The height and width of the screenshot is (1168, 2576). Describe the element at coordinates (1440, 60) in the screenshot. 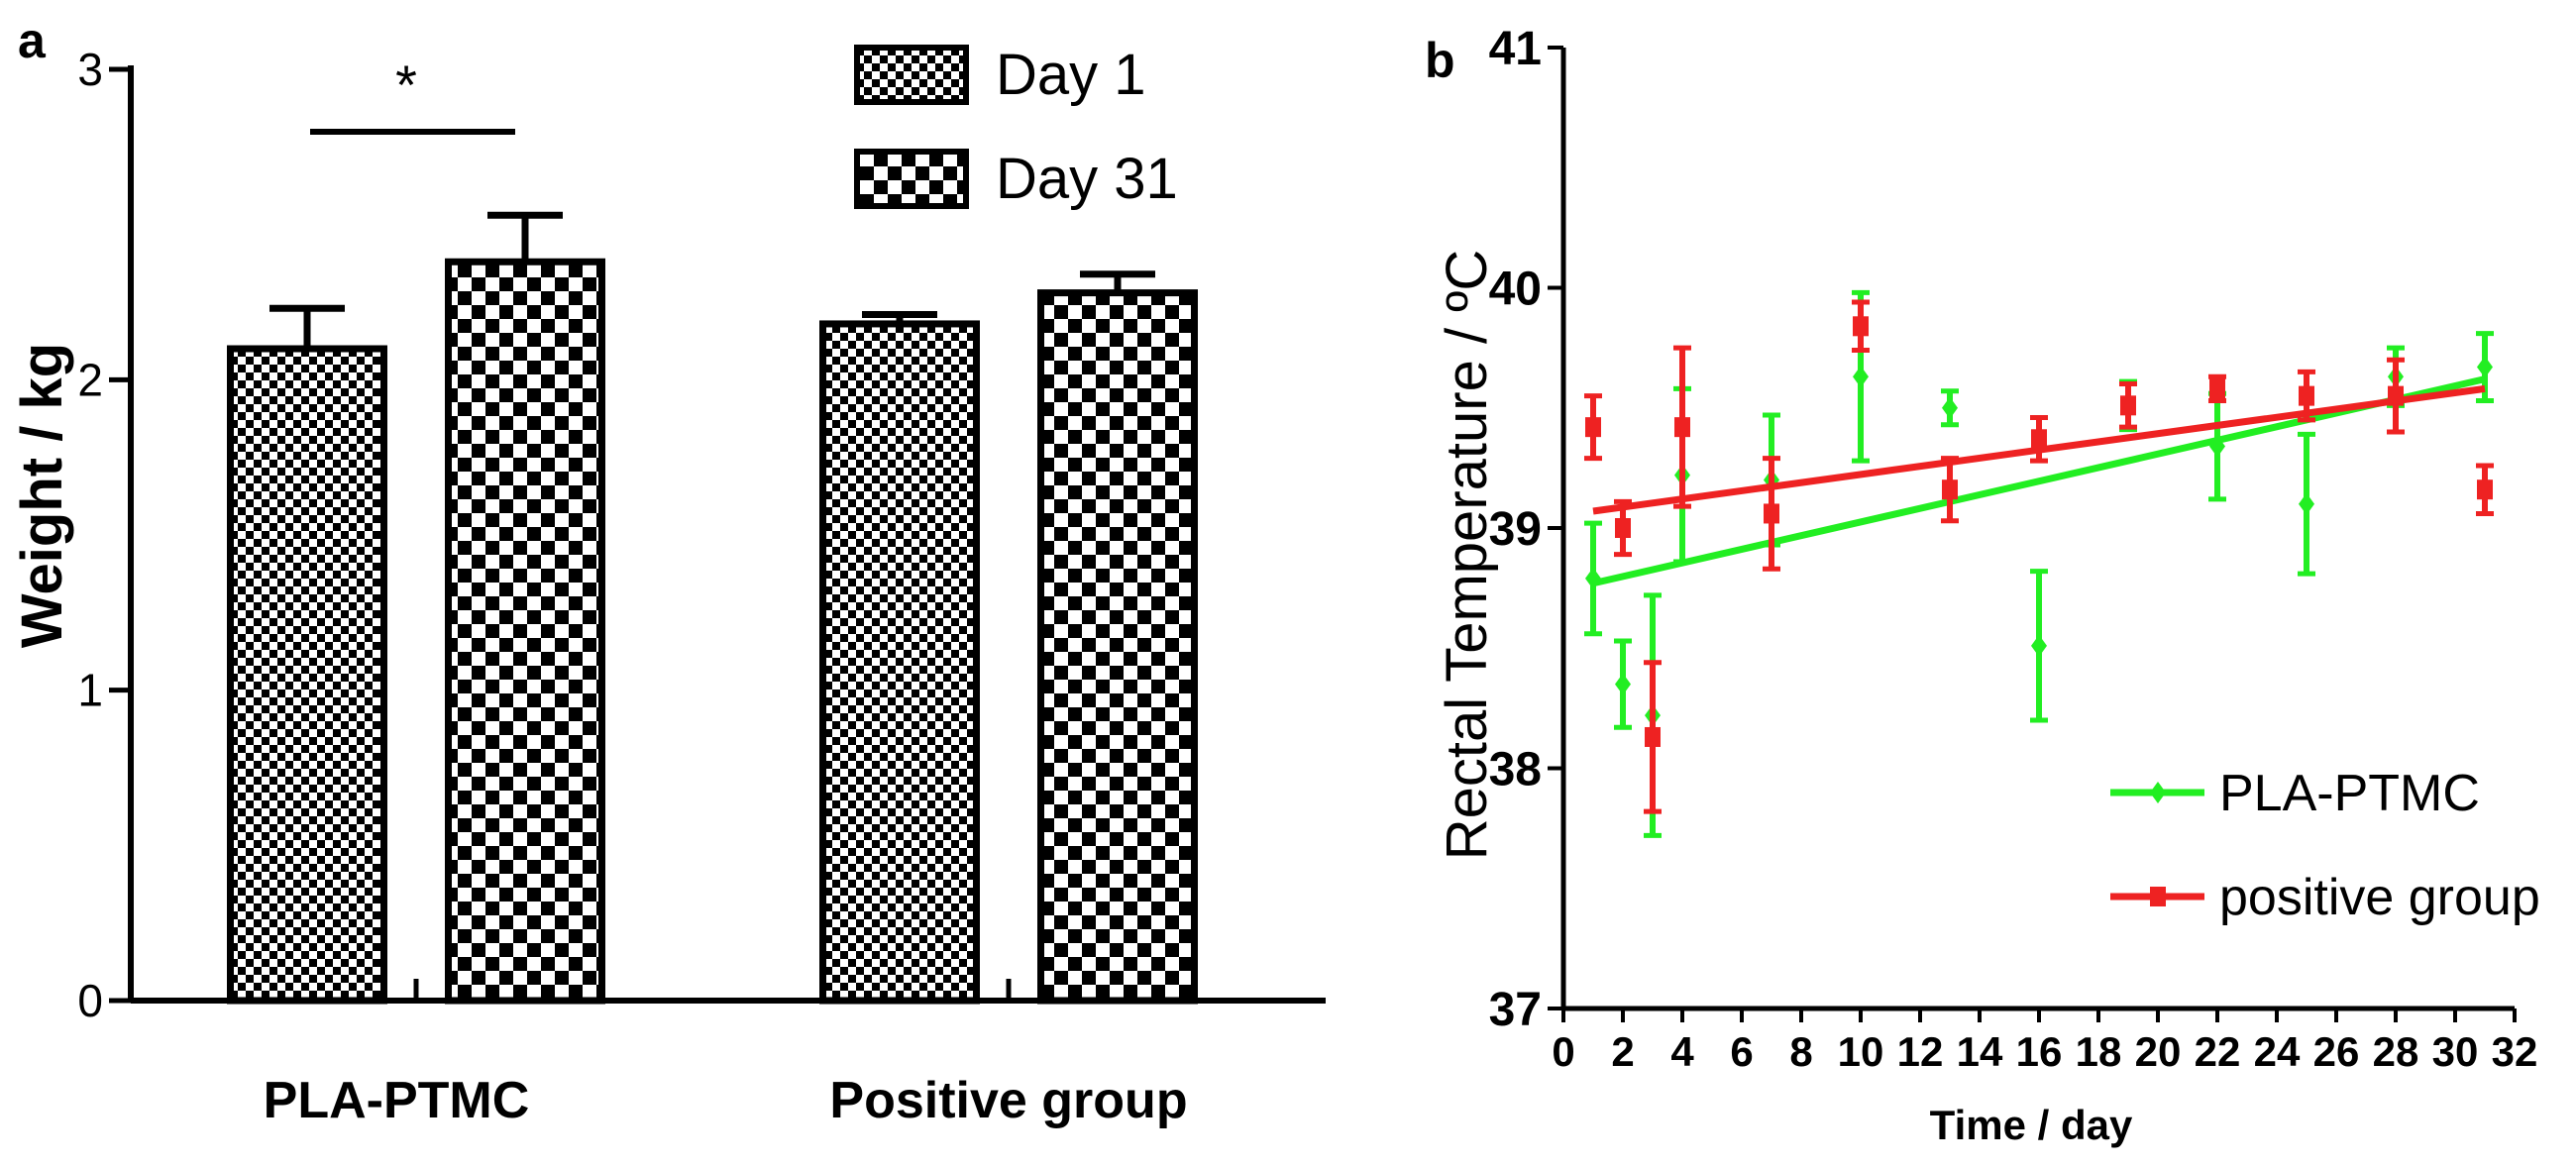

I see `panel-b-label: b` at that location.